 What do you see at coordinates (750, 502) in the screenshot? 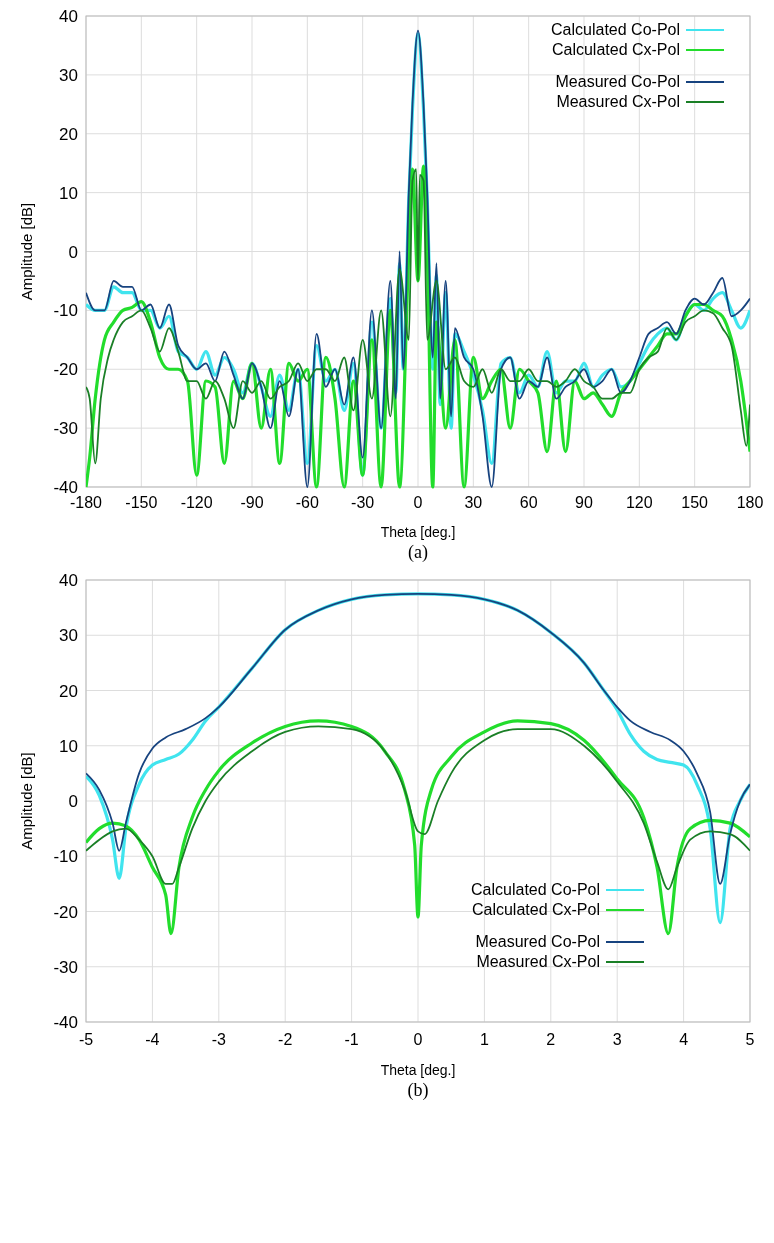
I see `x-tick-label: 180` at bounding box center [750, 502].